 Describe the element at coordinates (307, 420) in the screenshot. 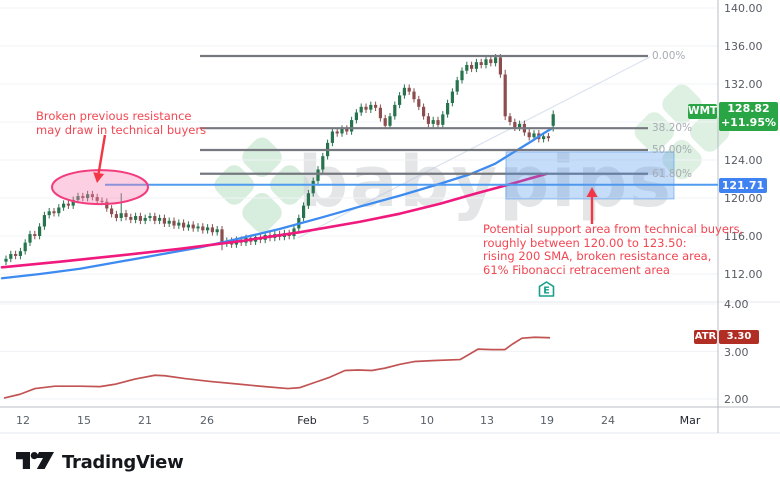

I see `time-tick-label: Feb` at that location.